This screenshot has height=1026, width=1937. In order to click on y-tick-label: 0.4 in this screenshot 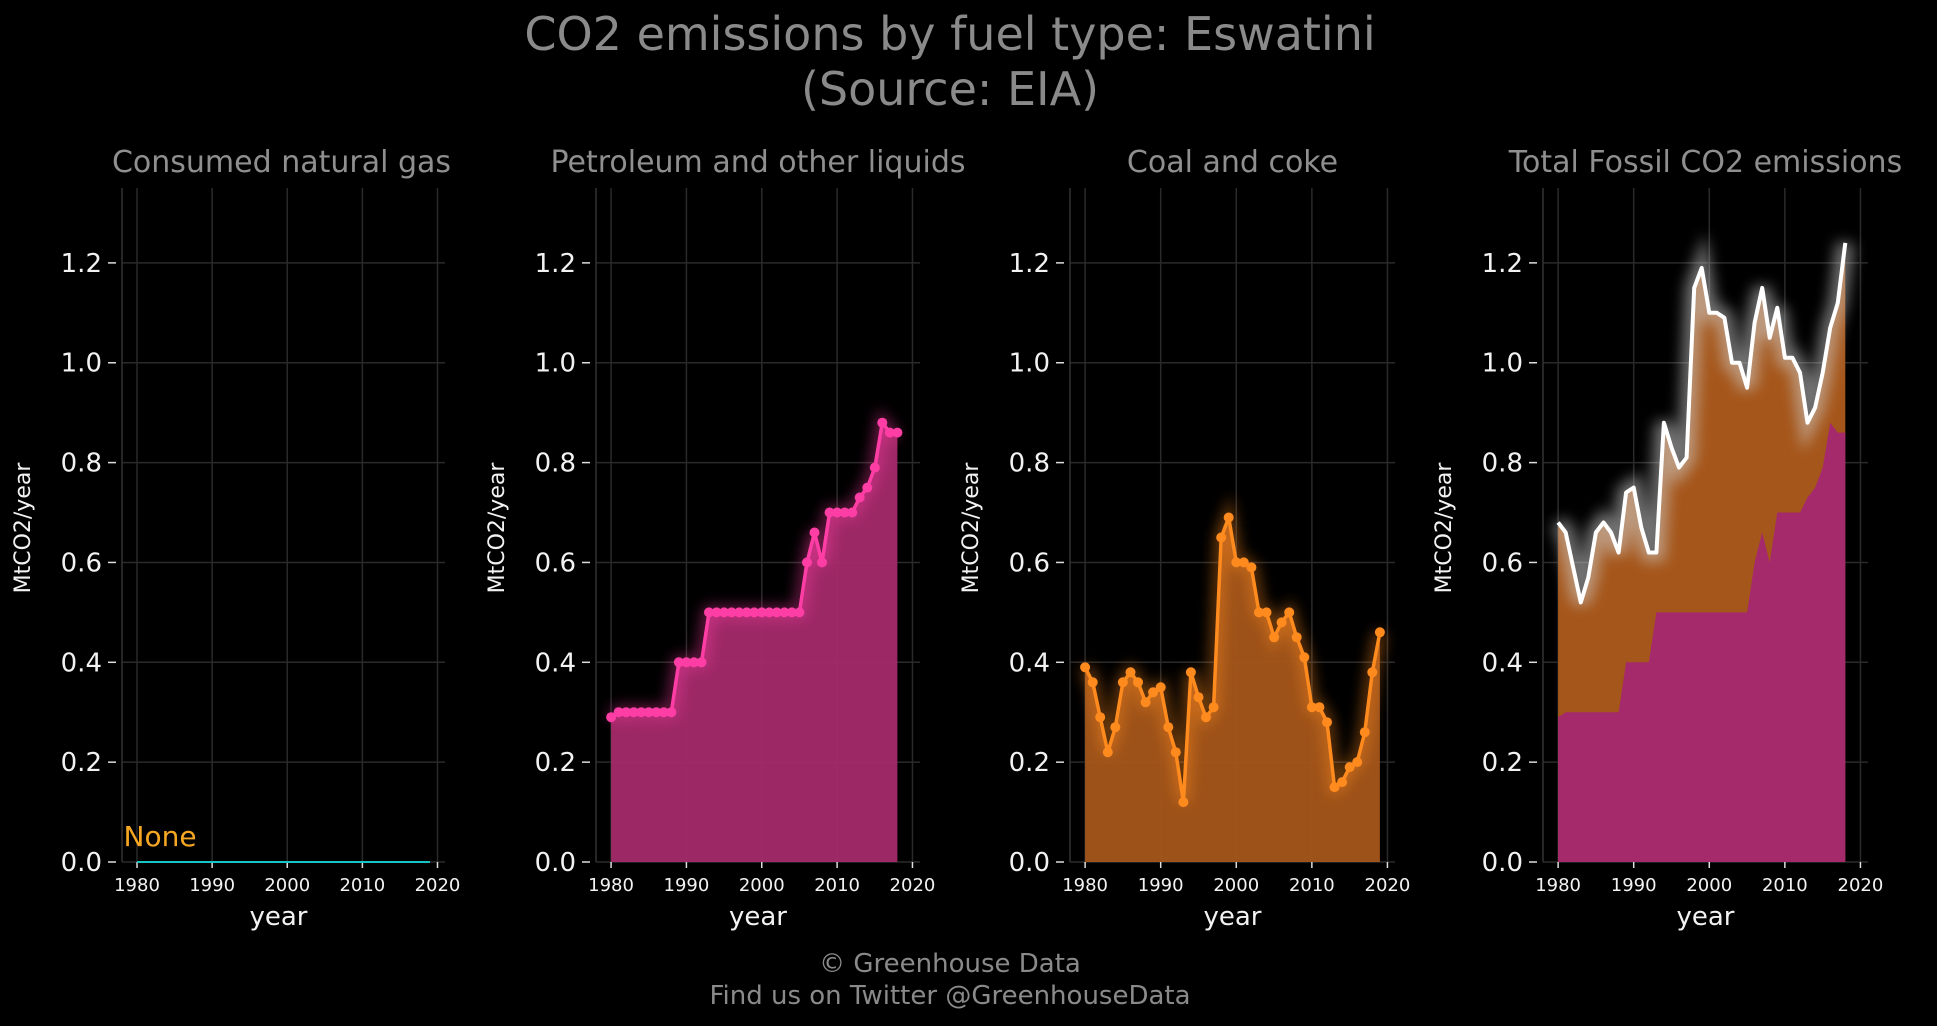, I will do `click(1502, 663)`.